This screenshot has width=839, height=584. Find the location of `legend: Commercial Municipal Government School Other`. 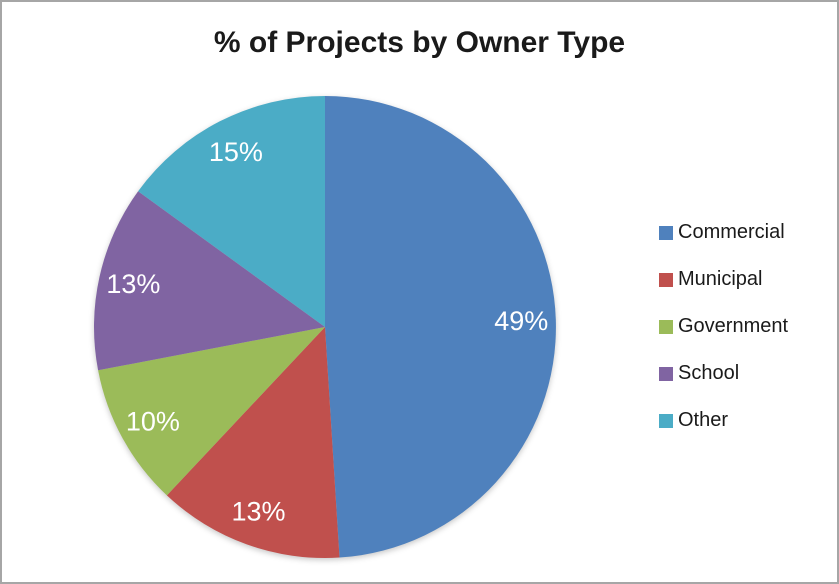

legend: Commercial Municipal Government School Other is located at coordinates (723, 326).